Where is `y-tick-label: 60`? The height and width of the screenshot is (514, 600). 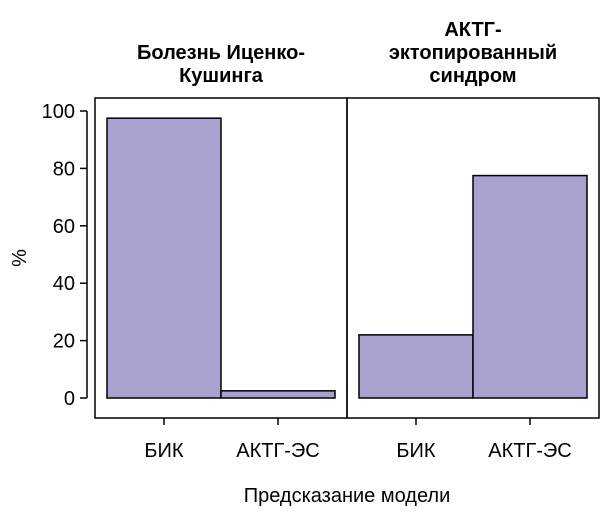 y-tick-label: 60 is located at coordinates (64, 227).